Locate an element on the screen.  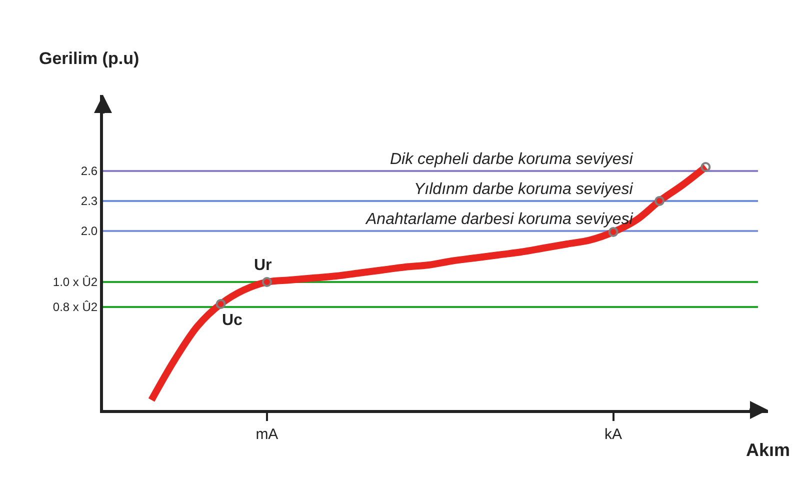
y-tick-label: 2.6 is located at coordinates (89, 171).